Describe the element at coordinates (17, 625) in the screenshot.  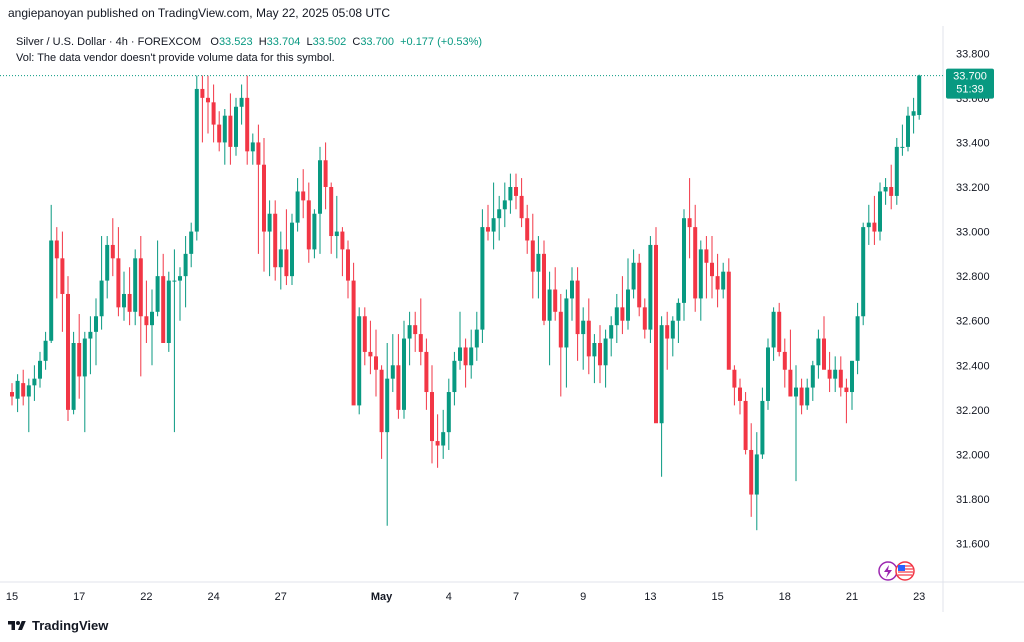
I see `tradingview-logo-icon` at that location.